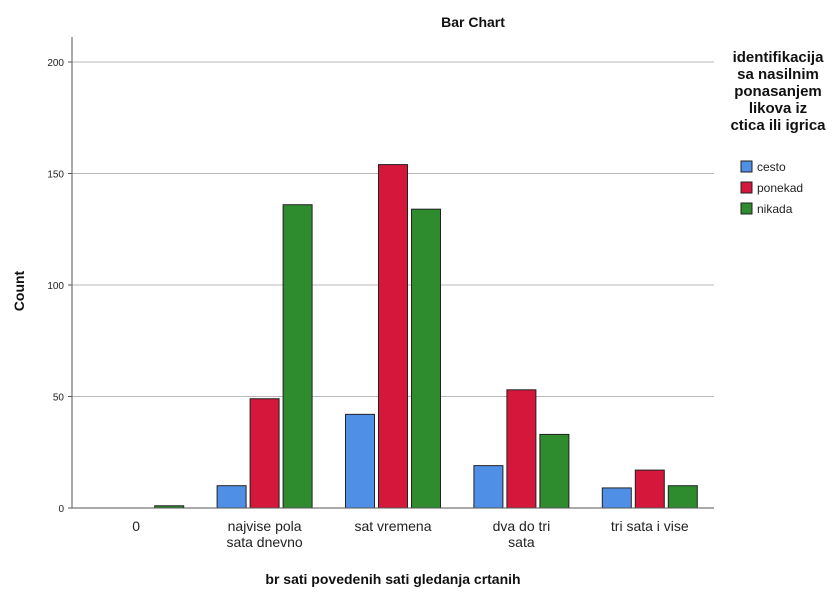 Image resolution: width=837 pixels, height=596 pixels. What do you see at coordinates (19, 290) in the screenshot?
I see `y-axis-title: Count` at bounding box center [19, 290].